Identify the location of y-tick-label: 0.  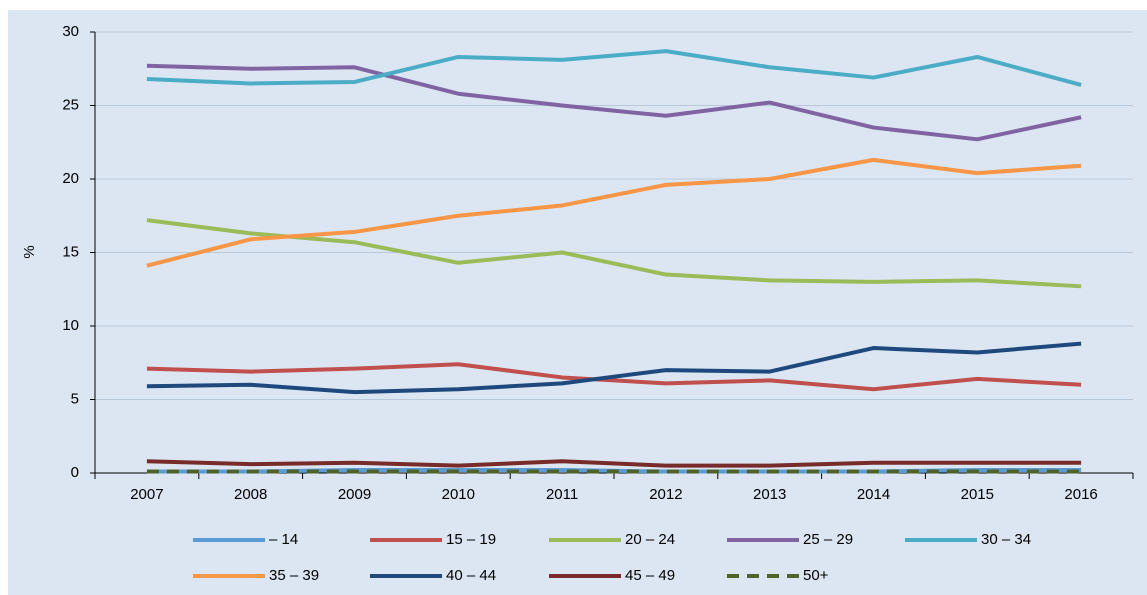
(75, 472).